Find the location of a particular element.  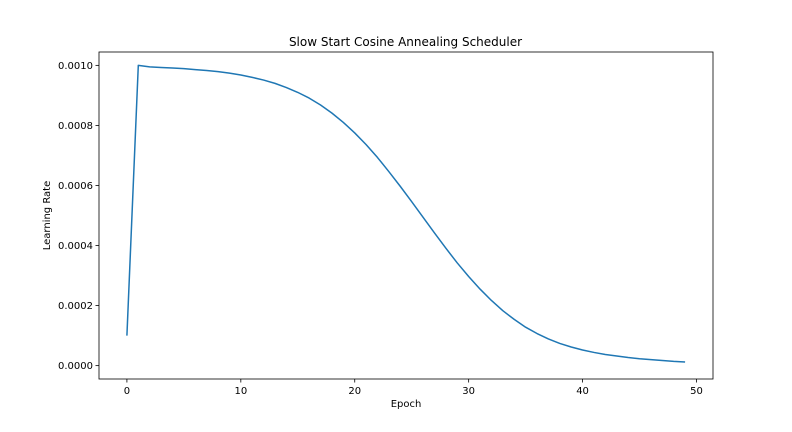

x-axis-label: Epoch is located at coordinates (406, 404).